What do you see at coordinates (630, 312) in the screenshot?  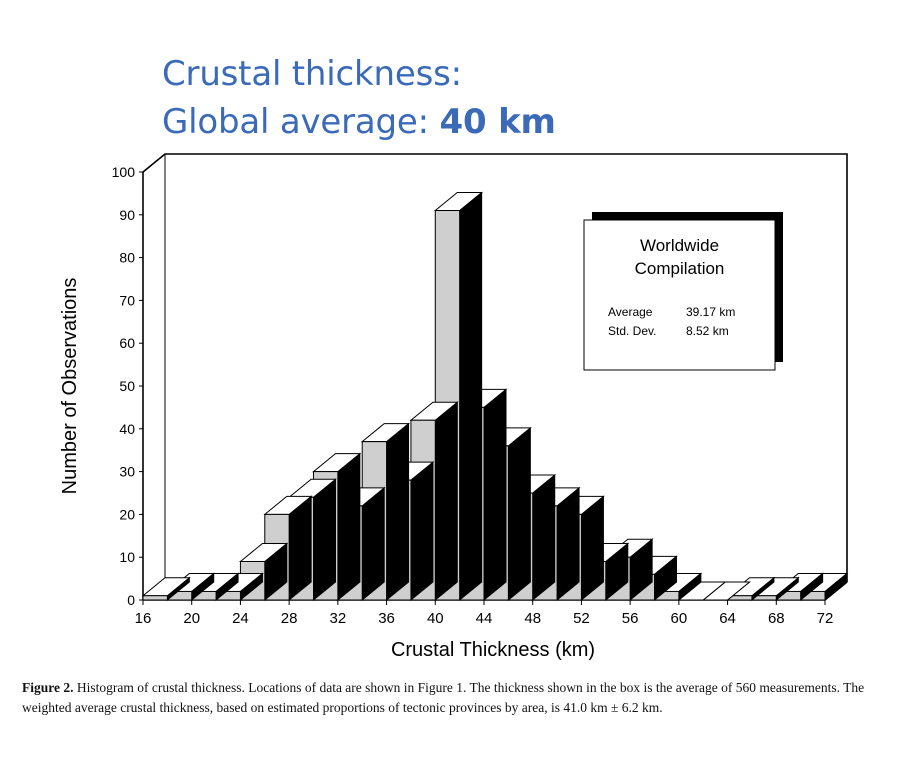 I see `annotation-stat1-label: Average` at bounding box center [630, 312].